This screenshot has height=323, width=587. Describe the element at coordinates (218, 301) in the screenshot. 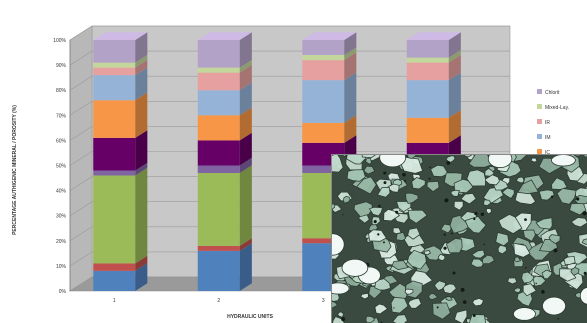

I see `x-tick-label: 2` at that location.